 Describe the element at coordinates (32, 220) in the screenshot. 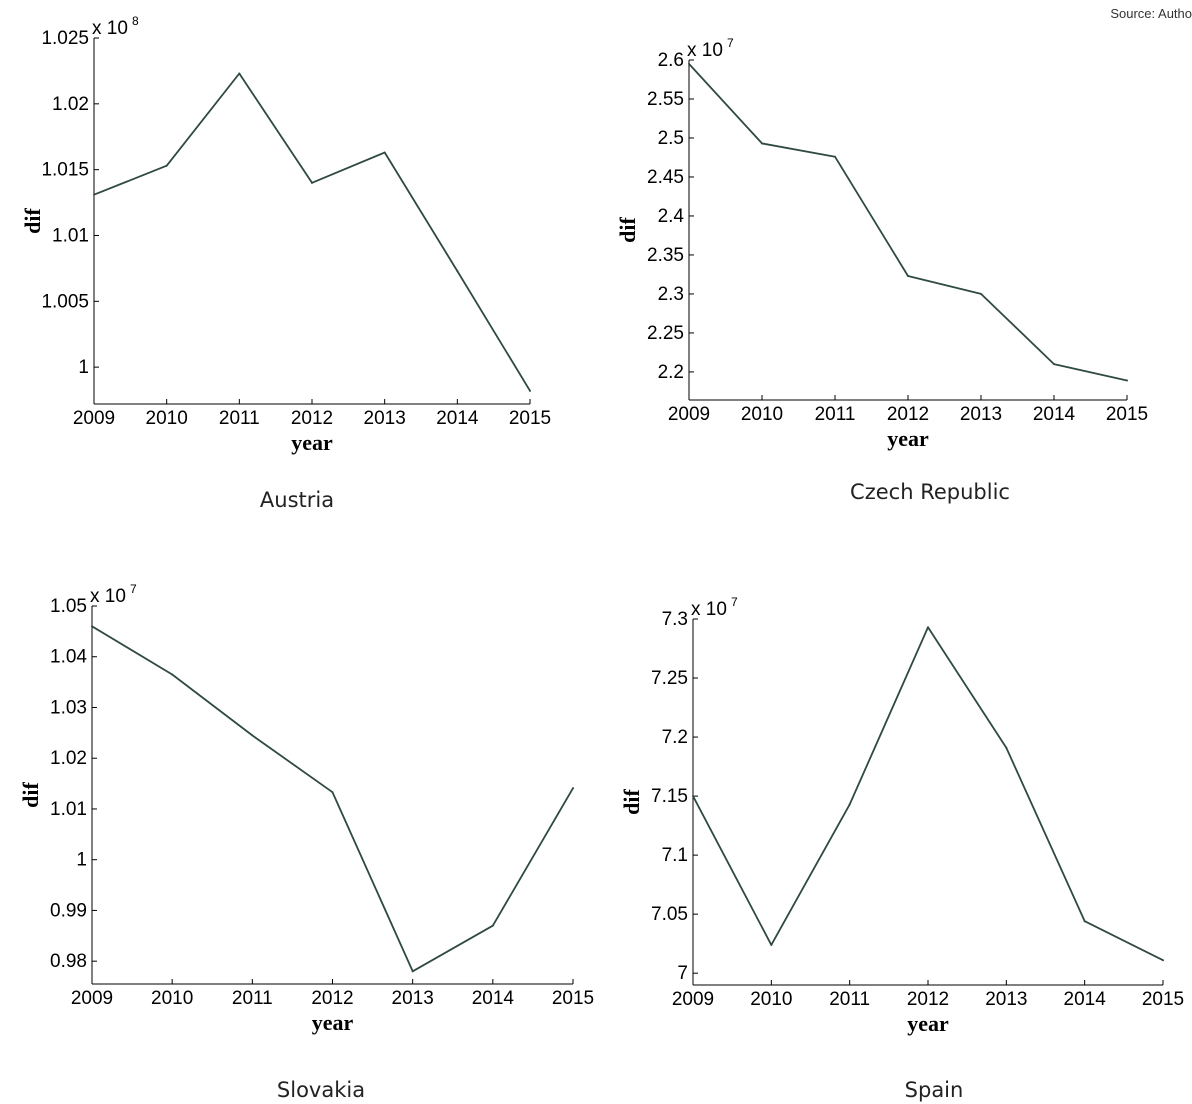

I see `austria-y-axis-label: dif` at that location.